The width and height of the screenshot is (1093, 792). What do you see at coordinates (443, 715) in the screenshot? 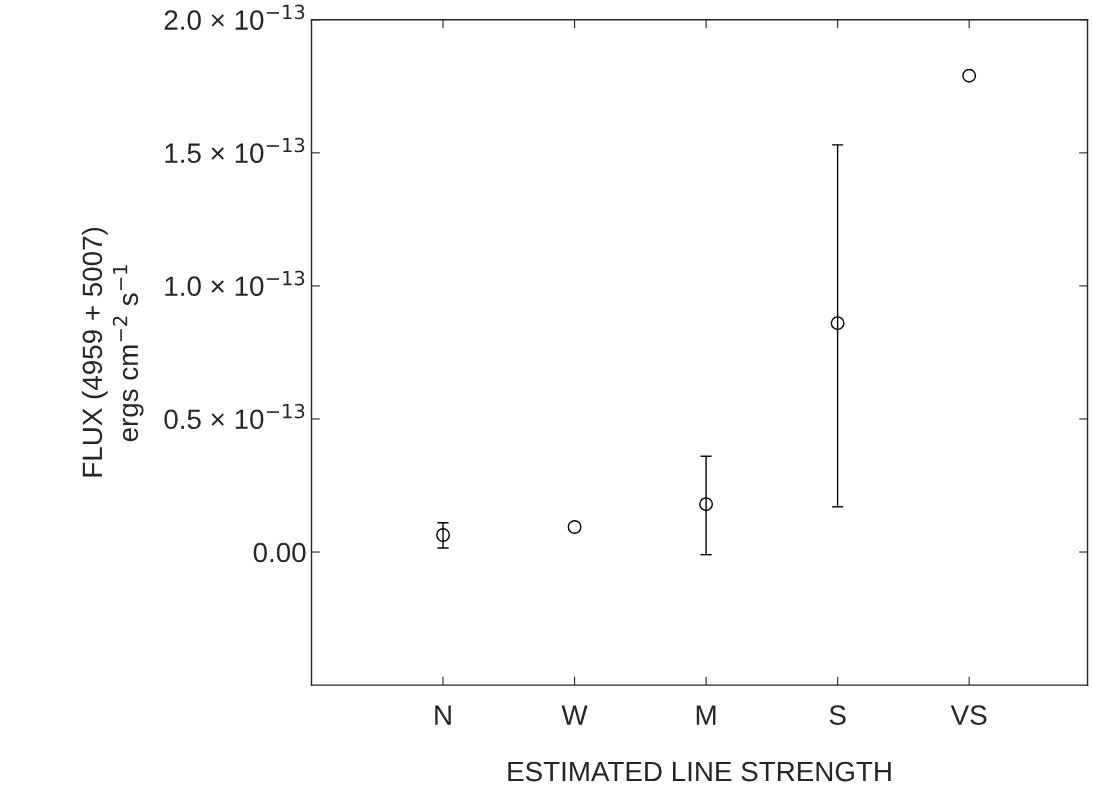
I see `x-tick-label: N` at bounding box center [443, 715].